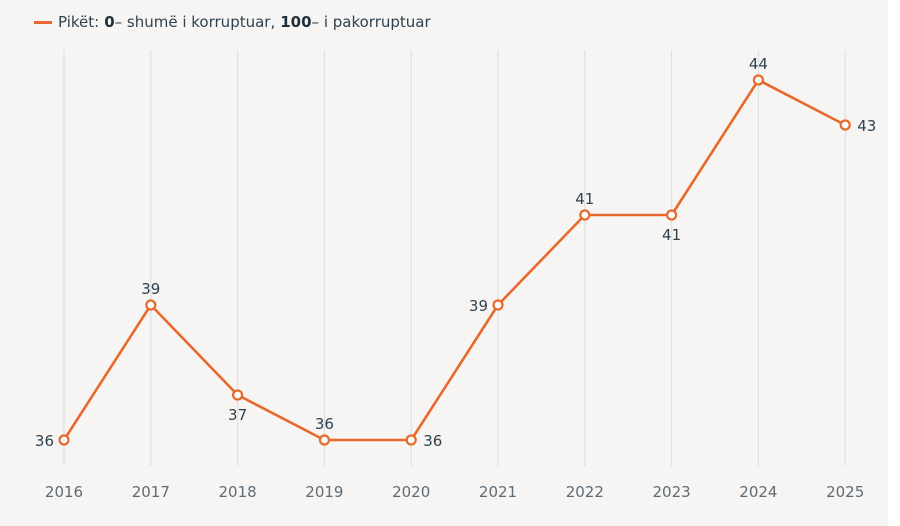 The image size is (900, 526). I want to click on data-point-2016, so click(64, 440).